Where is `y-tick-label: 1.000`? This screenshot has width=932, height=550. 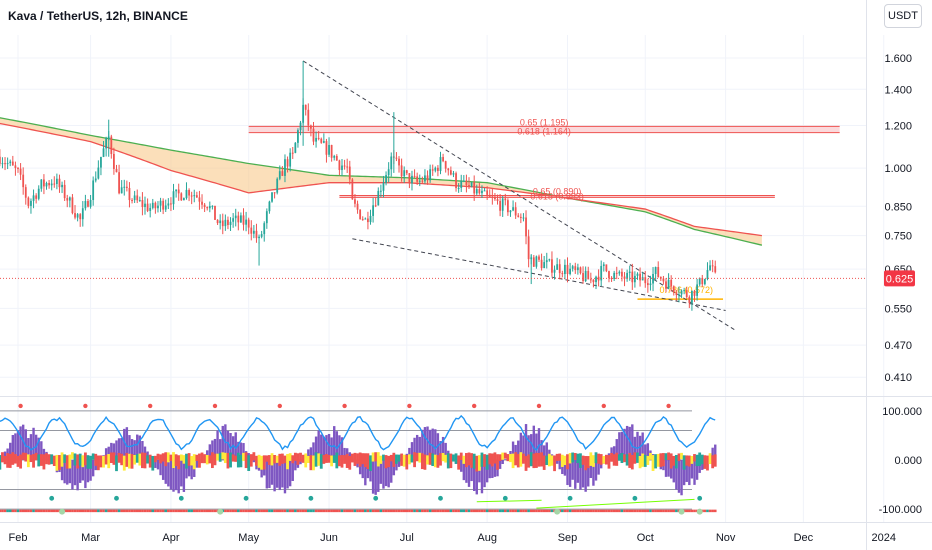 y-tick-label: 1.000 is located at coordinates (898, 169).